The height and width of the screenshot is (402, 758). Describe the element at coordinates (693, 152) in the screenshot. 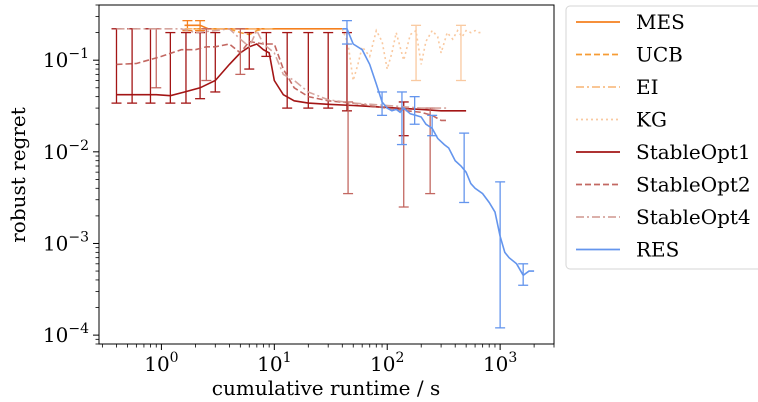

I see `legend-label-stableopt1: StableOpt1` at that location.